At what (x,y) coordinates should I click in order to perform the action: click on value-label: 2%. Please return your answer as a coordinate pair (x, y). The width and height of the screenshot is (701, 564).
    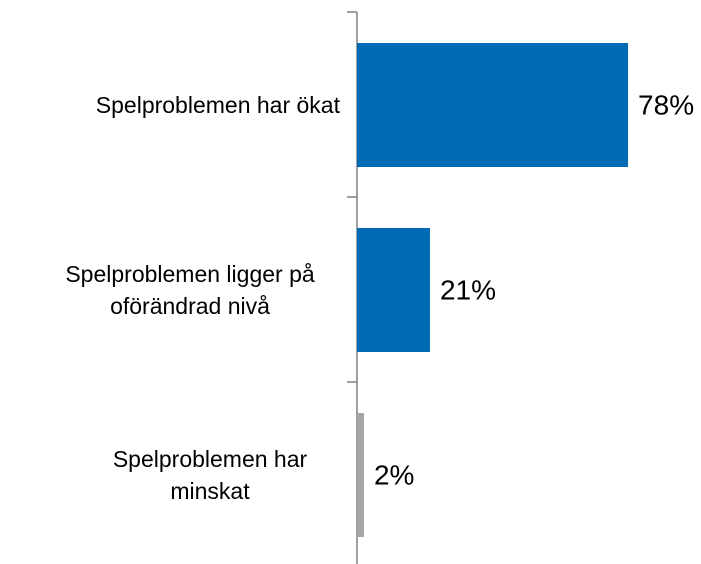
    Looking at the image, I should click on (394, 474).